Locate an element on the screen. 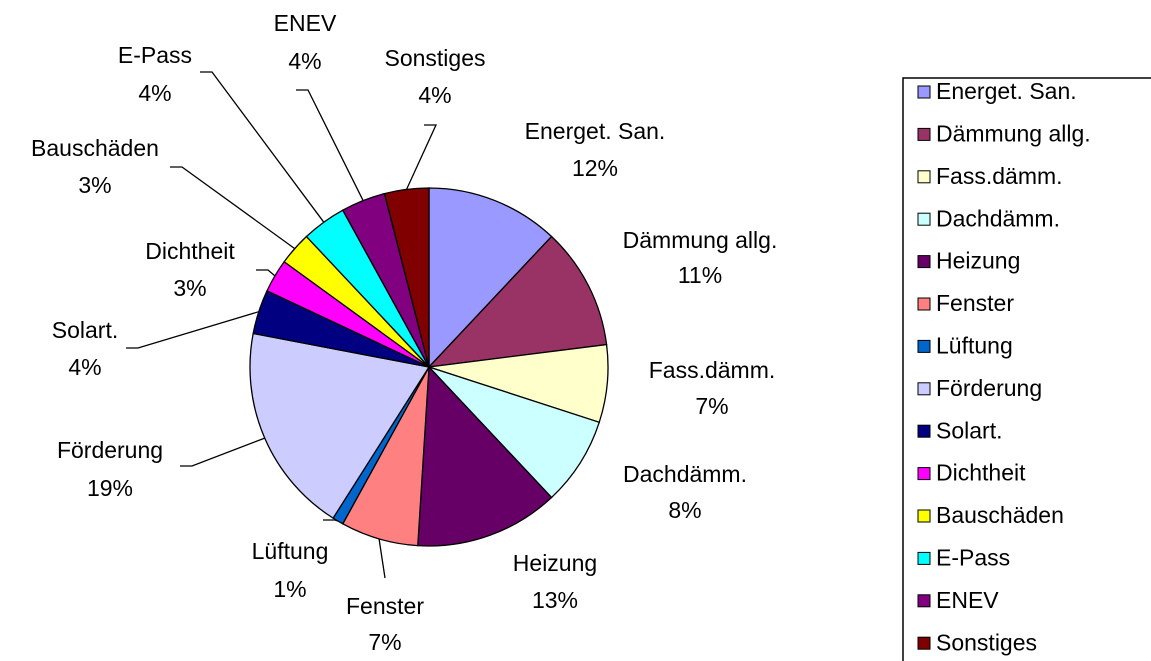  slice-label: Förderung is located at coordinates (110, 450).